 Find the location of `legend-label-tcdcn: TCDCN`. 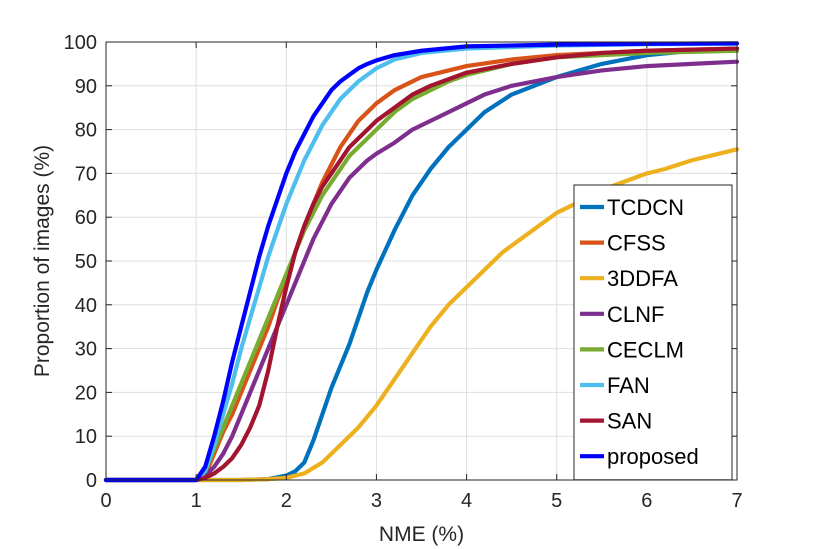

legend-label-tcdcn: TCDCN is located at coordinates (645, 207).